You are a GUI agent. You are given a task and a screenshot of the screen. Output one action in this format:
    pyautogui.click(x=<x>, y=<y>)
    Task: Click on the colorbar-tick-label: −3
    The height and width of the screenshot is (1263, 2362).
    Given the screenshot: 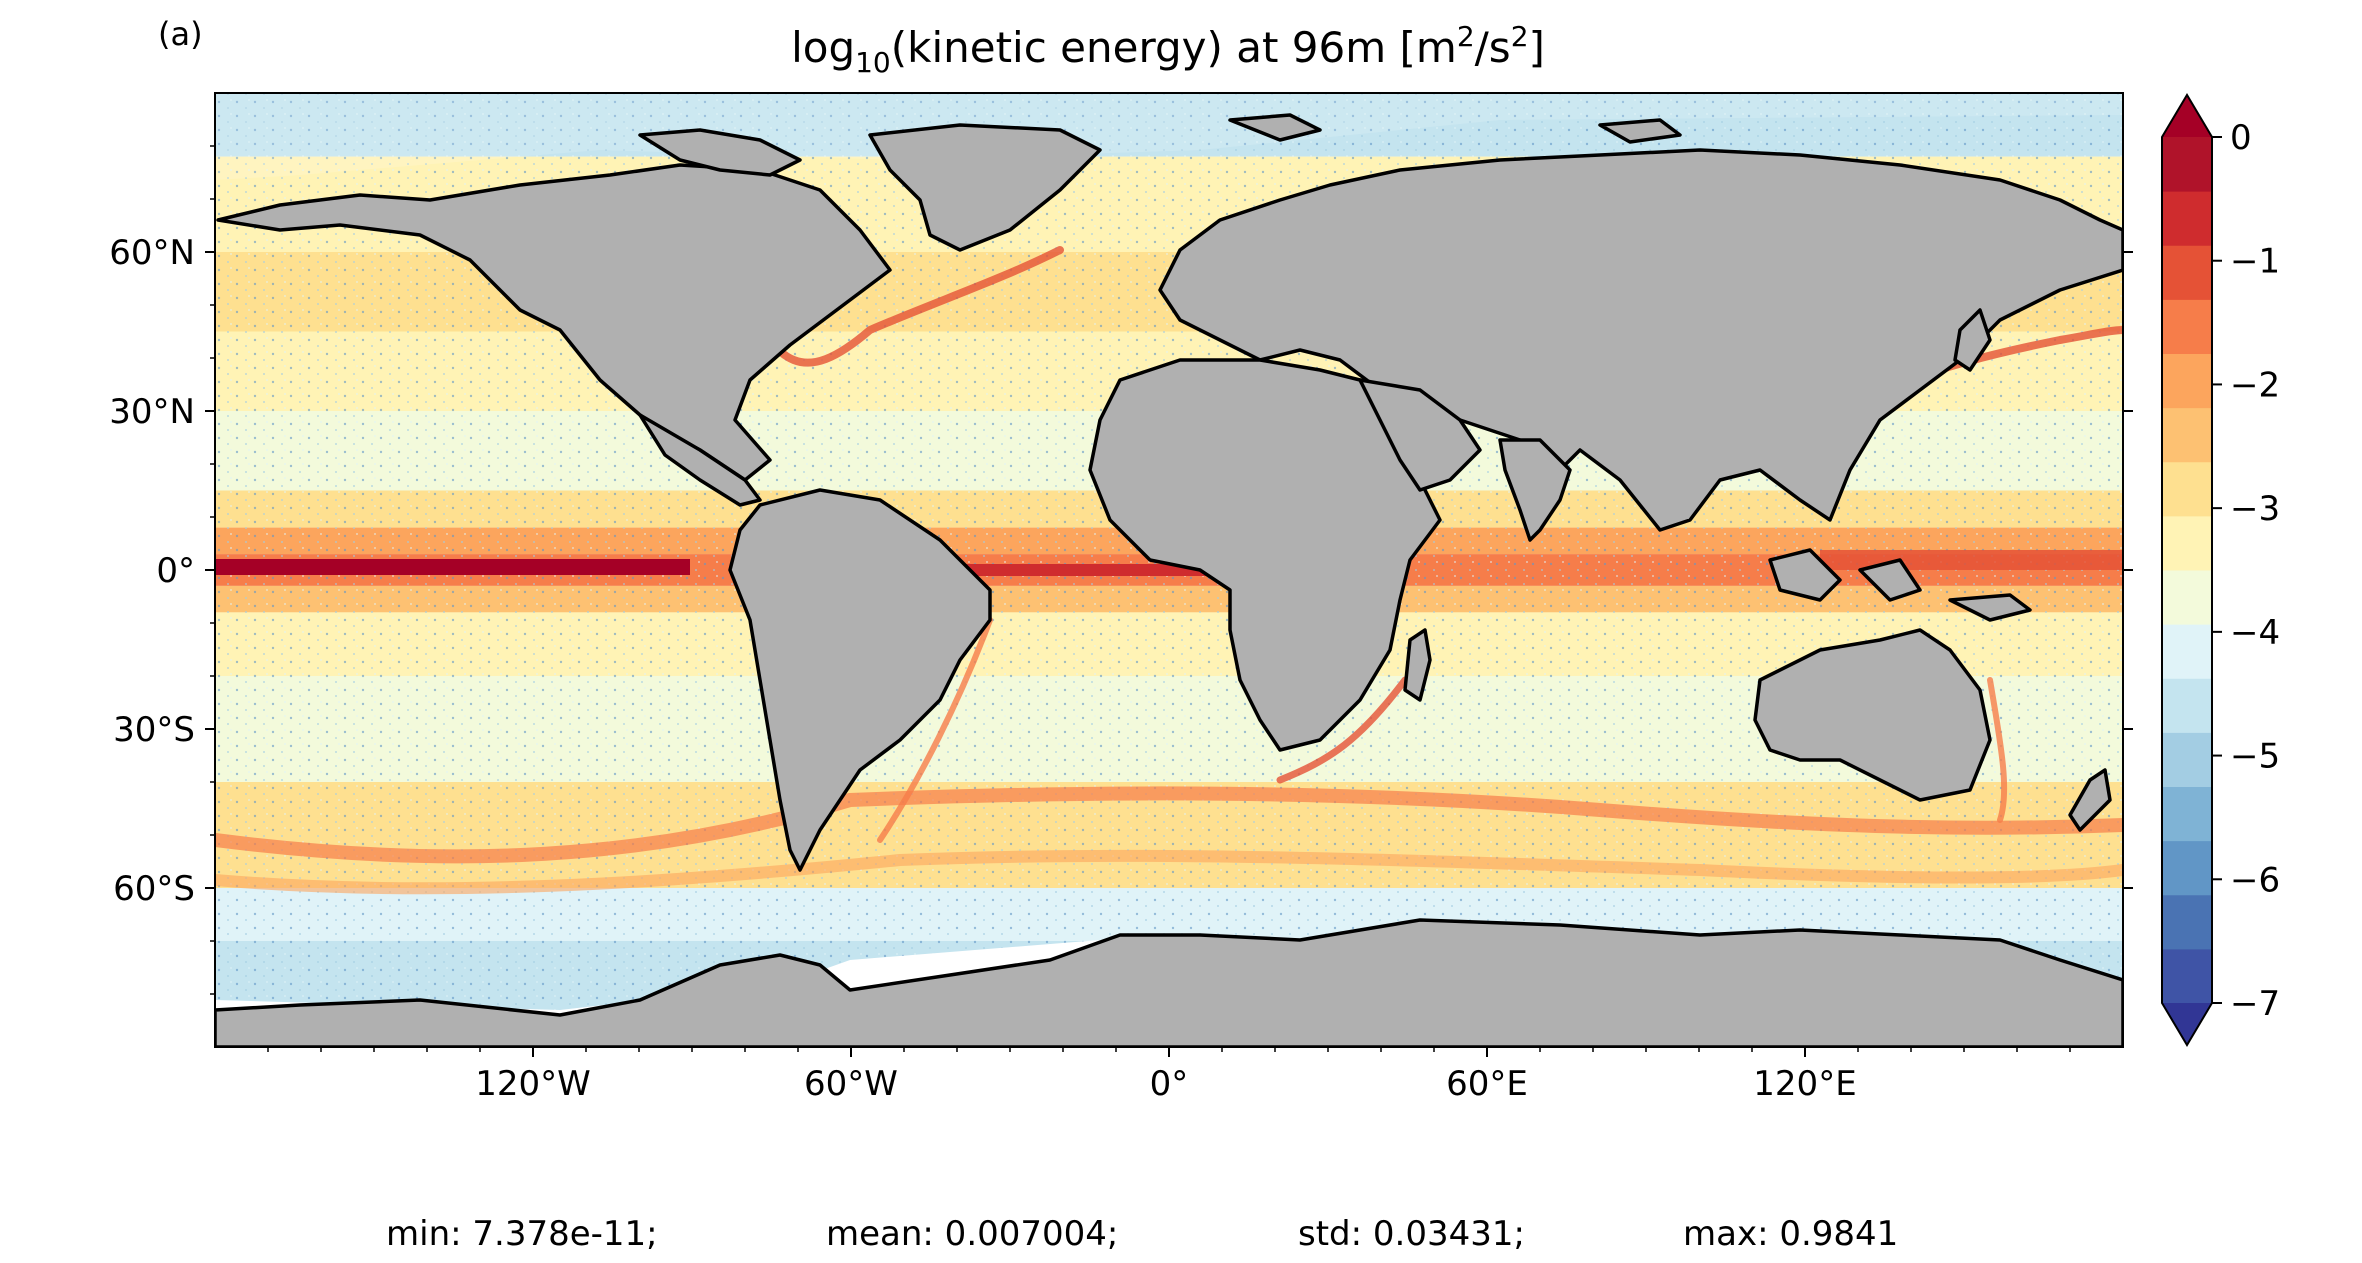 What is the action you would take?
    pyautogui.click(x=2255, y=509)
    